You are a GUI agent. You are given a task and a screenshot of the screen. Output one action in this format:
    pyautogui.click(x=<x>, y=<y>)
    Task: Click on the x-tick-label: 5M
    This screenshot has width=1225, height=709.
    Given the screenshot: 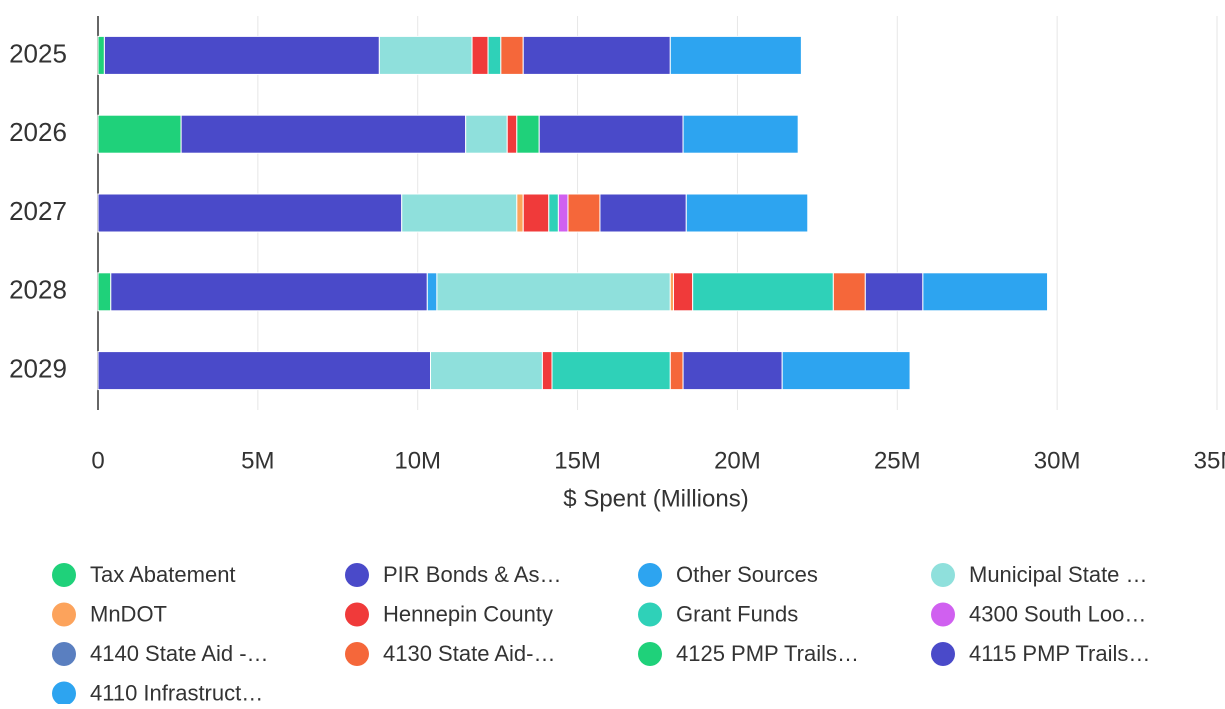 What is the action you would take?
    pyautogui.click(x=257, y=460)
    